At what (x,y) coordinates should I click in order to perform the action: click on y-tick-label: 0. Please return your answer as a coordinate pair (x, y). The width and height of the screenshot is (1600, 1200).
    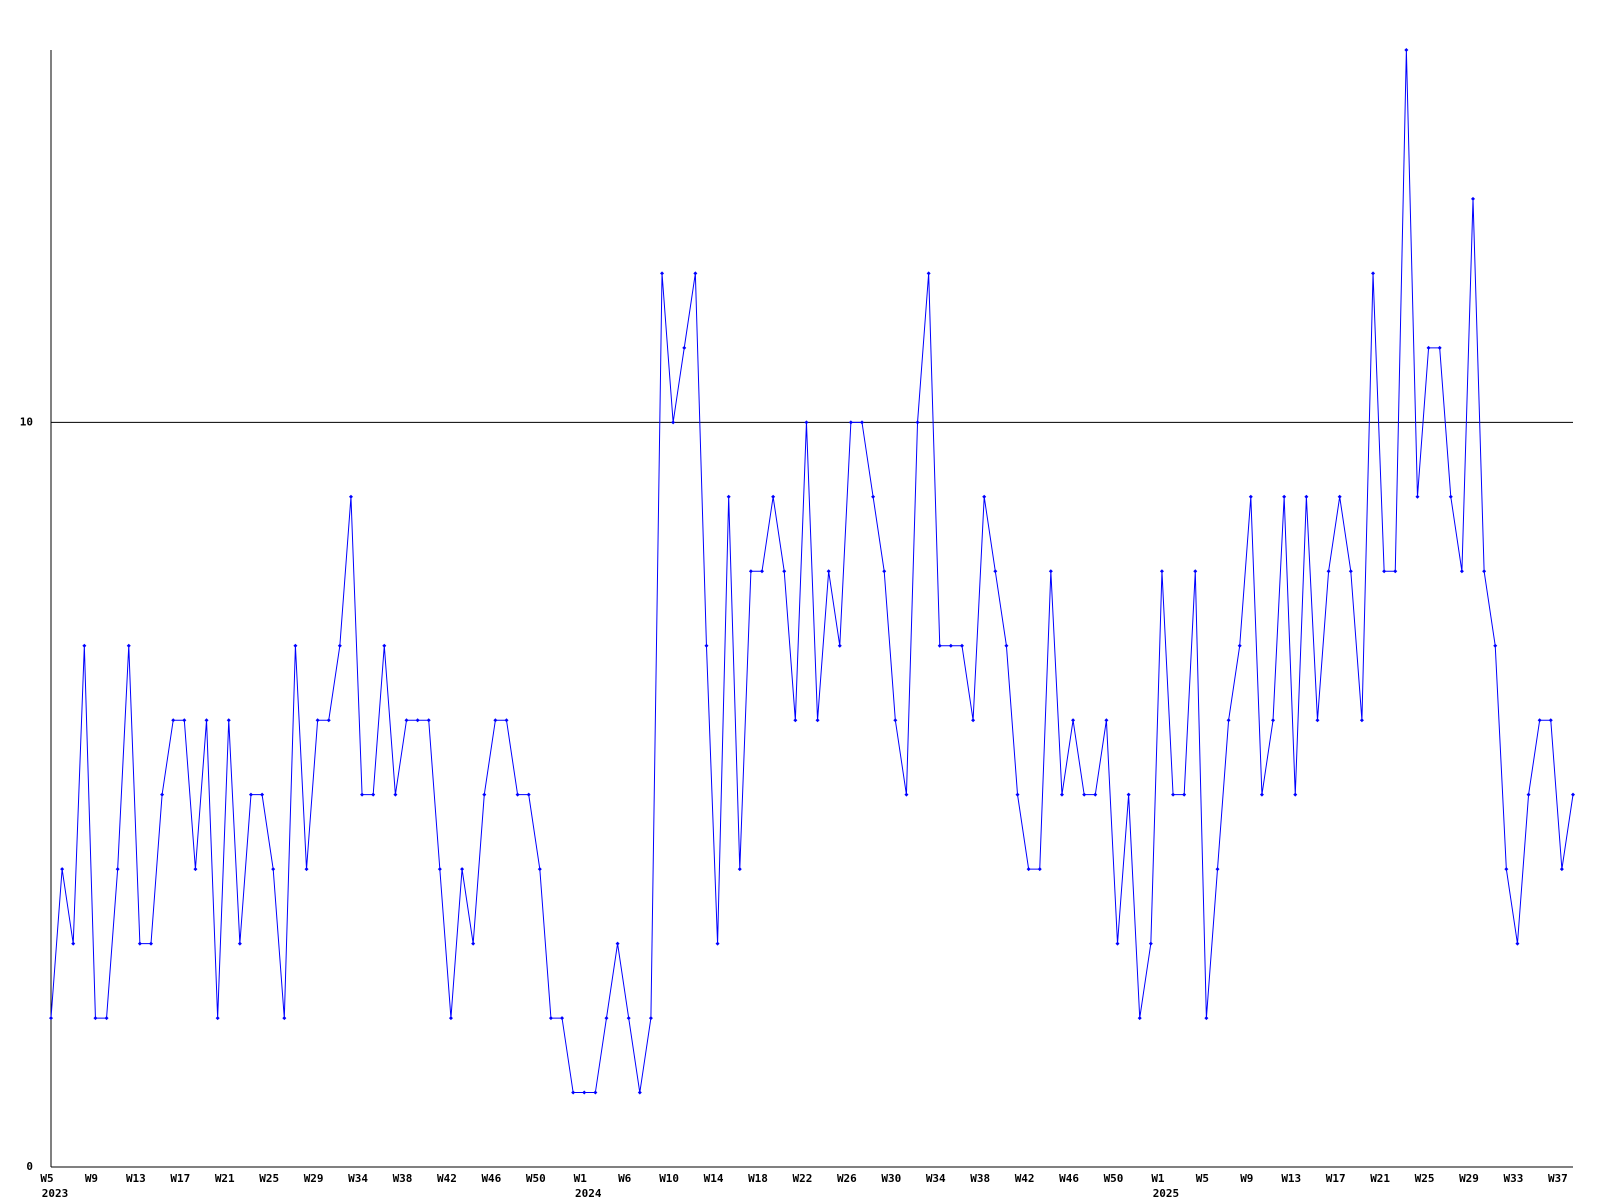
    Looking at the image, I should click on (29, 1166).